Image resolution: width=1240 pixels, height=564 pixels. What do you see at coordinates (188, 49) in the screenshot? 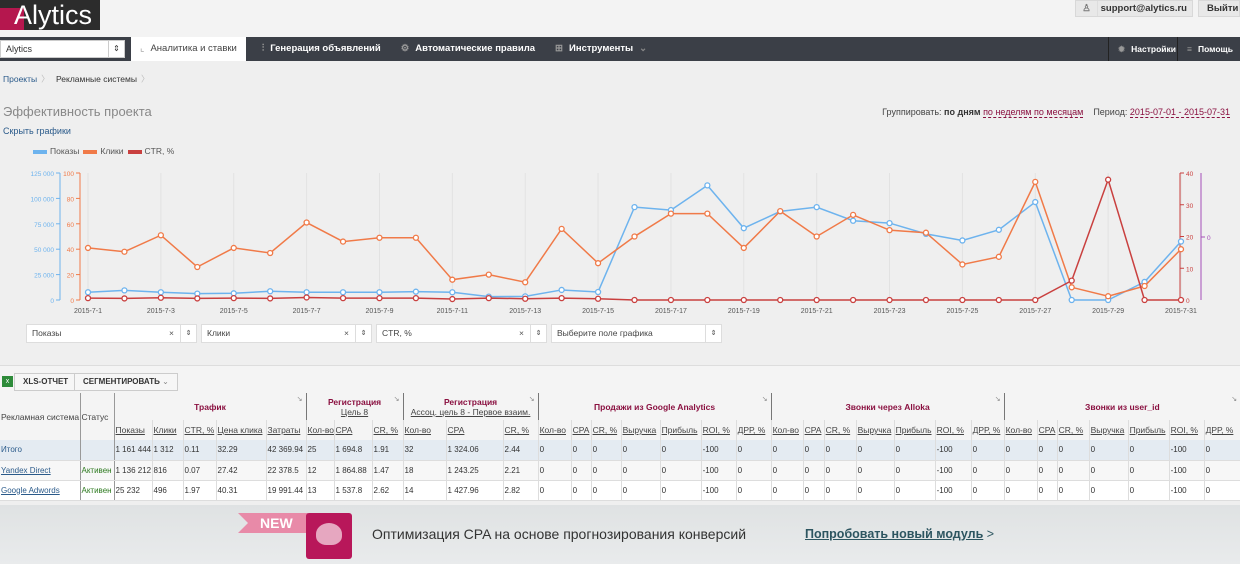
I see `tab-analytics: ⌞ Аналитика и ставки` at bounding box center [188, 49].